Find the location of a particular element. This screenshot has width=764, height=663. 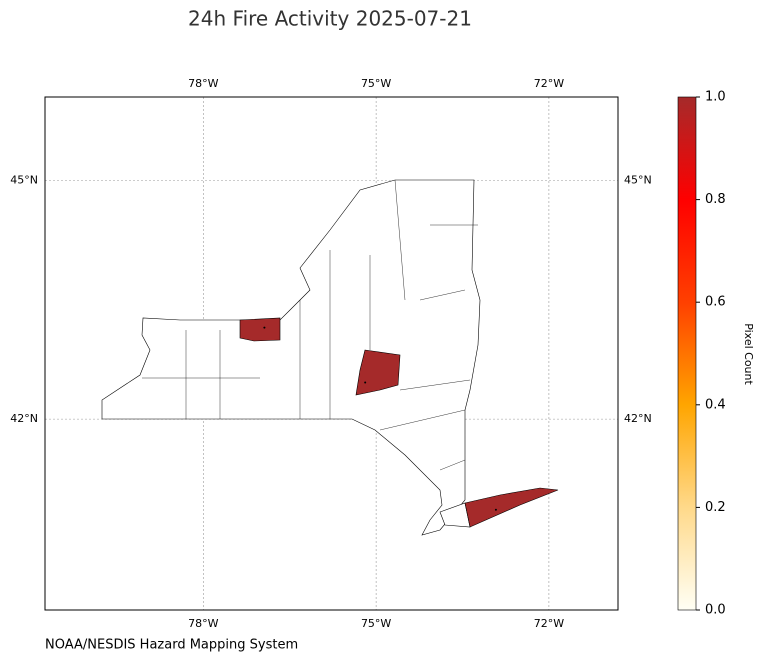

source-note: NOAA/NESDIS Hazard Mapping System is located at coordinates (171, 645).